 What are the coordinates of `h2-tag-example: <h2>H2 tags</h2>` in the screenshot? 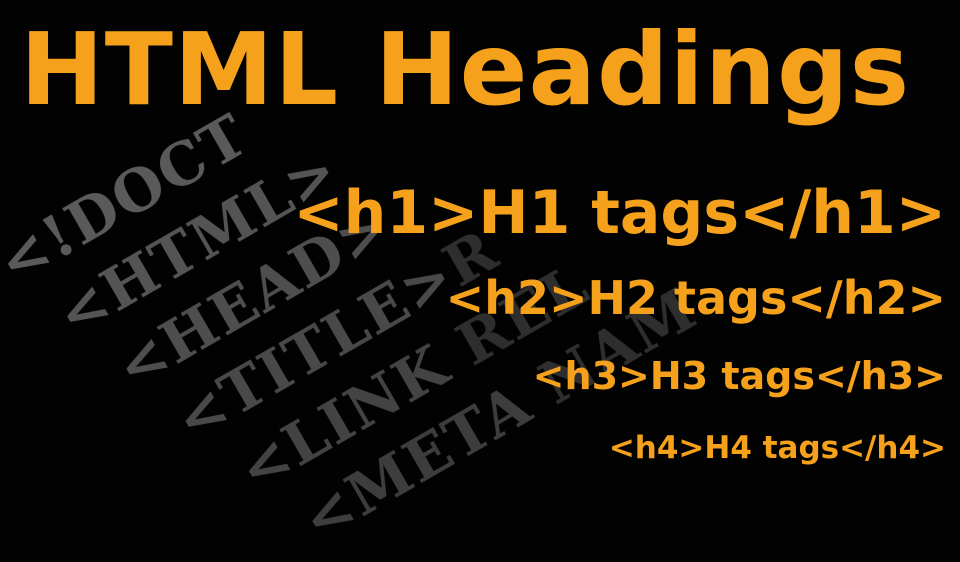 It's located at (695, 298).